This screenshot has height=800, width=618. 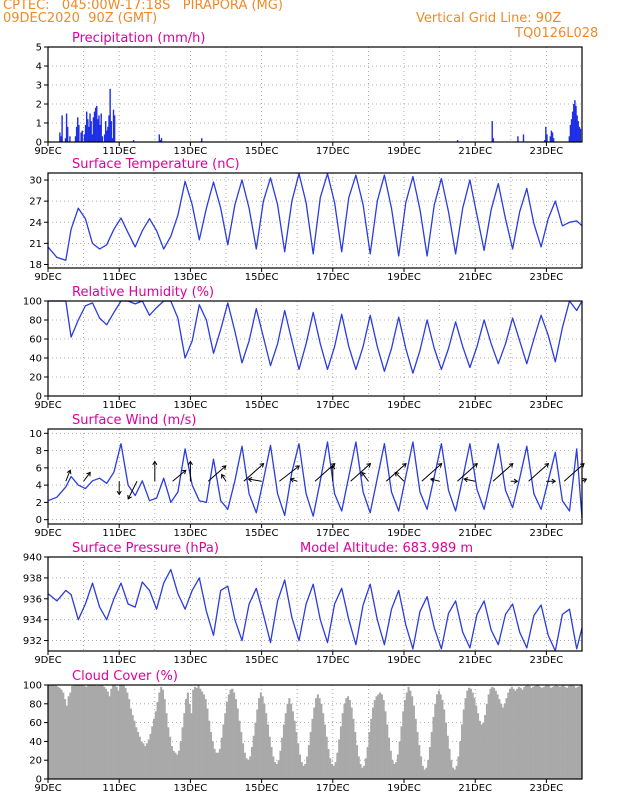 What do you see at coordinates (39, 86) in the screenshot?
I see `y-tick-label: 3` at bounding box center [39, 86].